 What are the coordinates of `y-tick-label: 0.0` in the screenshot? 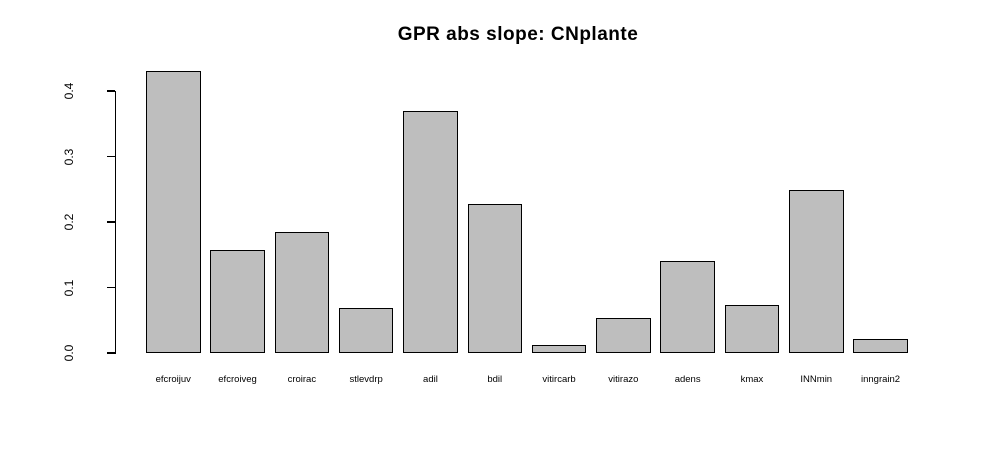 It's located at (69, 353).